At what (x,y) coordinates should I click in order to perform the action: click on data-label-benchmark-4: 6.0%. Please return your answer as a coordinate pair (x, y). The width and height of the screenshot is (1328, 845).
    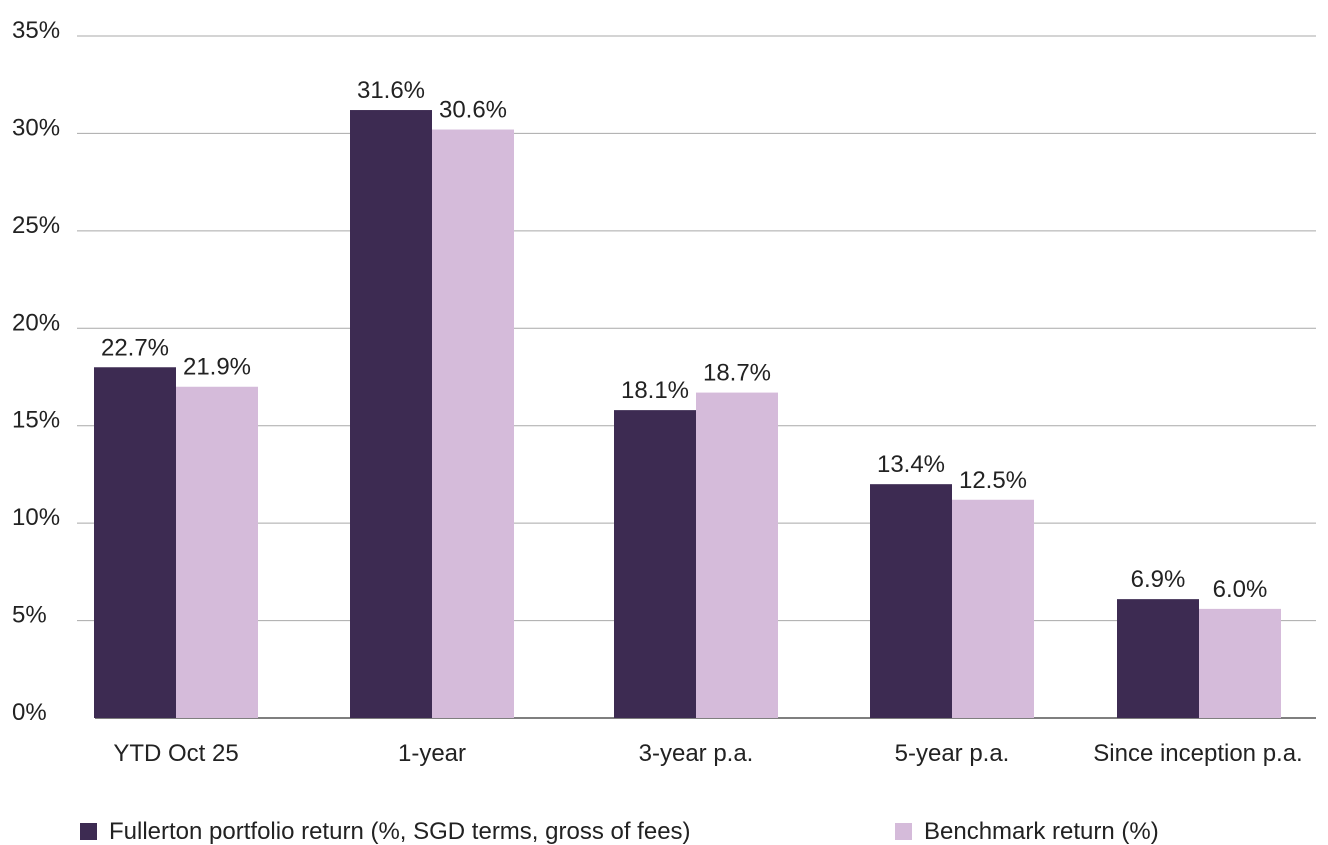
    Looking at the image, I should click on (1240, 589).